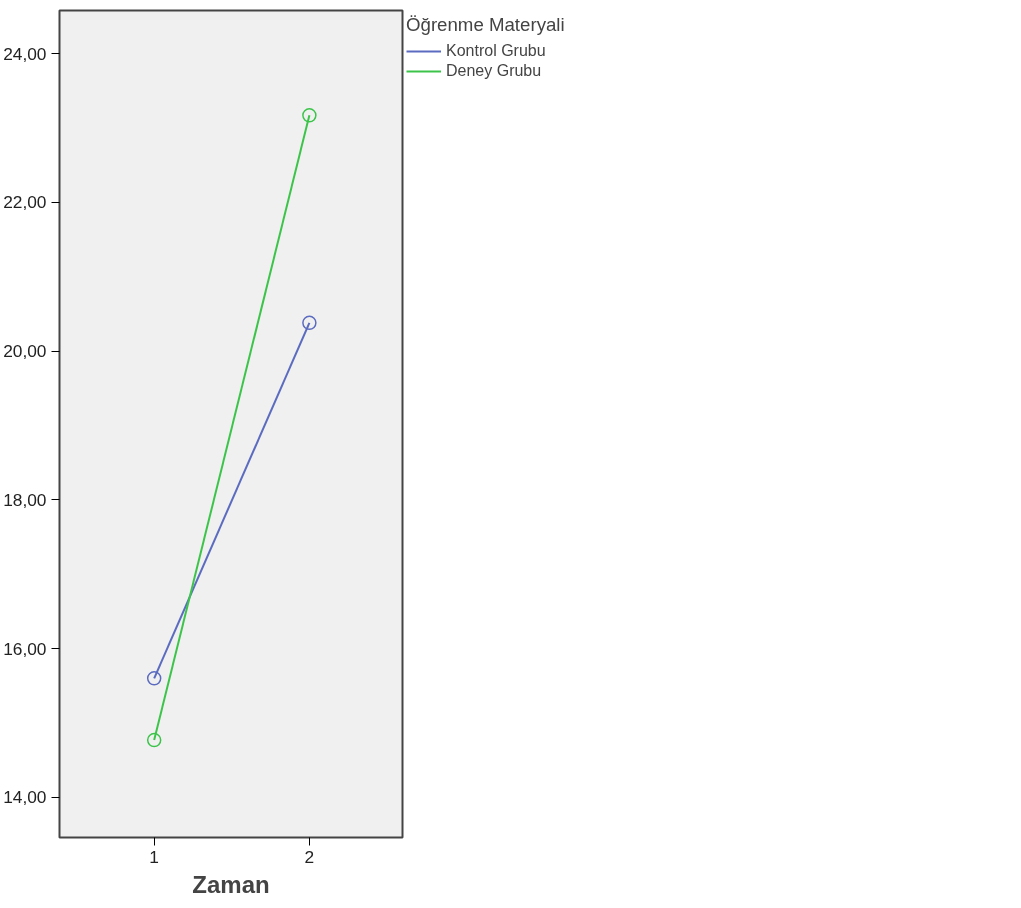  What do you see at coordinates (25, 351) in the screenshot?
I see `y-tick-label: 20,00` at bounding box center [25, 351].